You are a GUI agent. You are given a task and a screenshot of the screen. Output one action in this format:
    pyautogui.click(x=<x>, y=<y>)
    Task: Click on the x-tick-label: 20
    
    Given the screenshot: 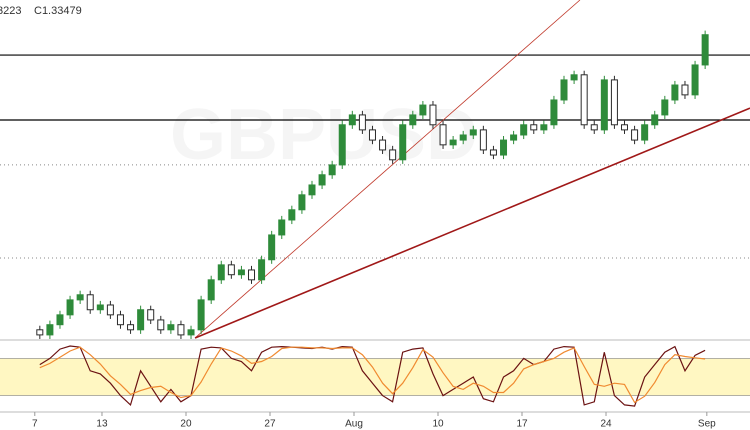 What is the action you would take?
    pyautogui.click(x=186, y=424)
    